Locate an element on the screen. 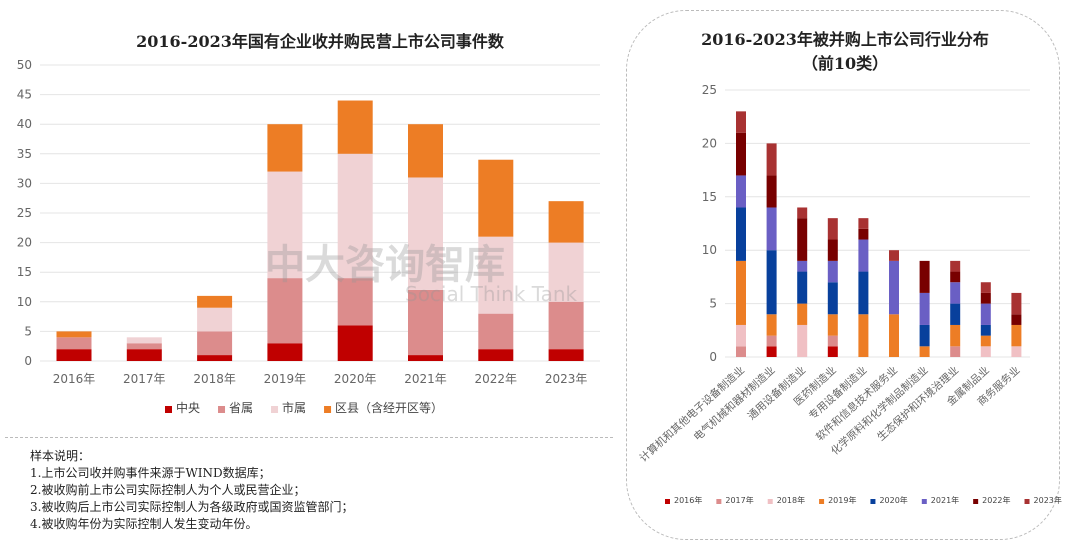  legend-label: 省属 is located at coordinates (241, 408).